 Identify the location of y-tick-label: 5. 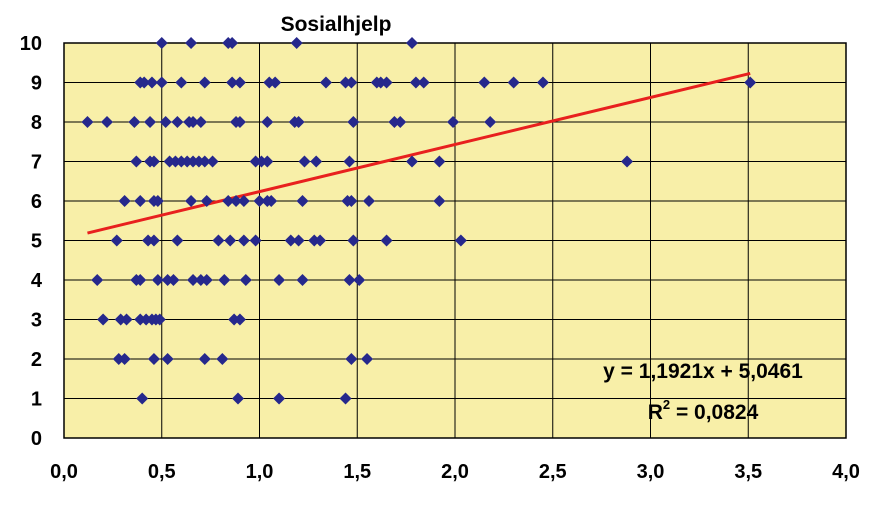
(36, 242).